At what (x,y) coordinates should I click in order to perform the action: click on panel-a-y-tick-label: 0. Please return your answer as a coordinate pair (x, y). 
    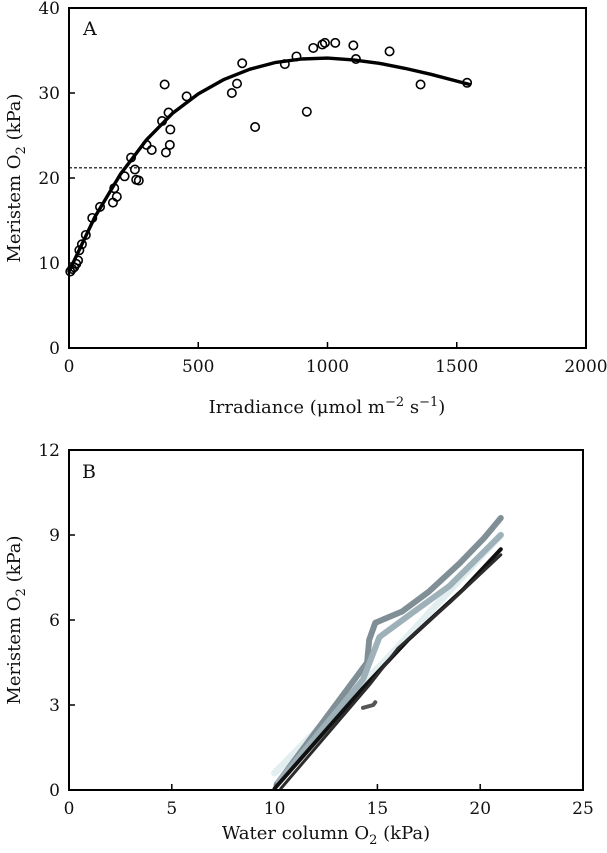
    Looking at the image, I should click on (54, 349).